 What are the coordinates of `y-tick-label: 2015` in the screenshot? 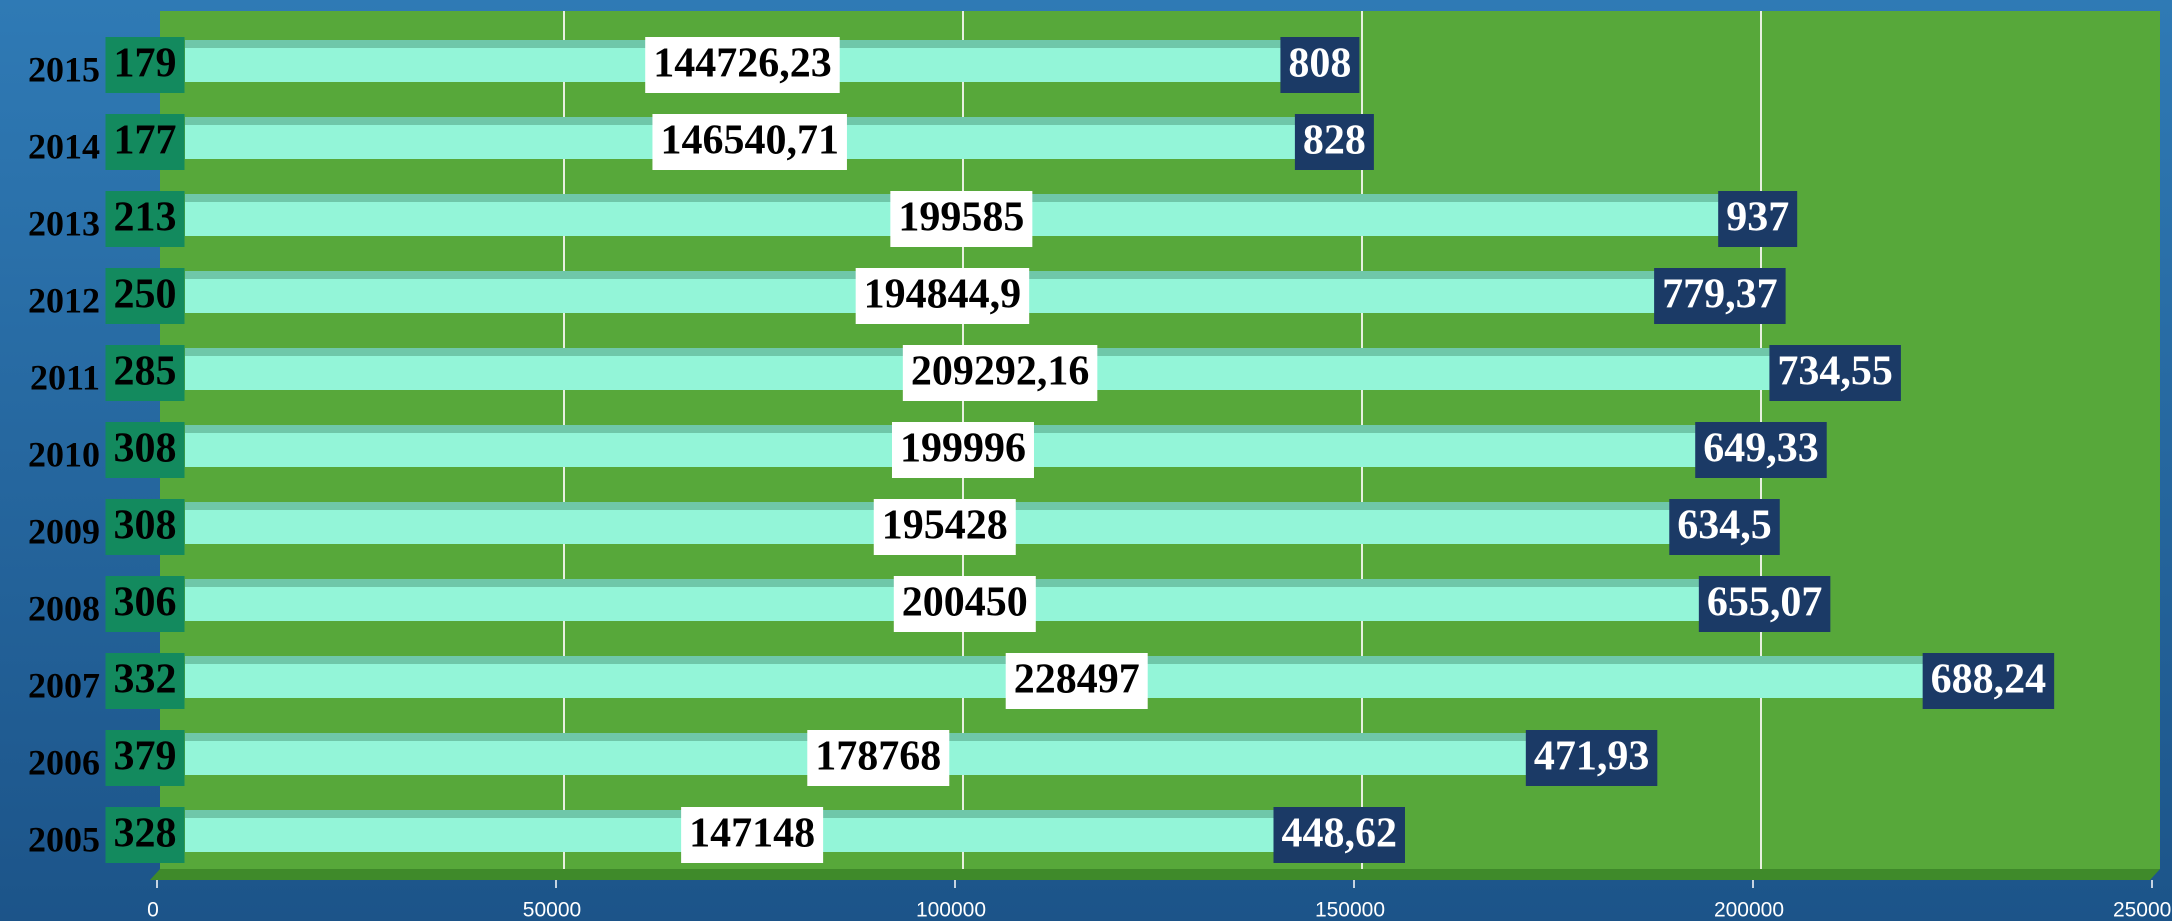 It's located at (64, 69).